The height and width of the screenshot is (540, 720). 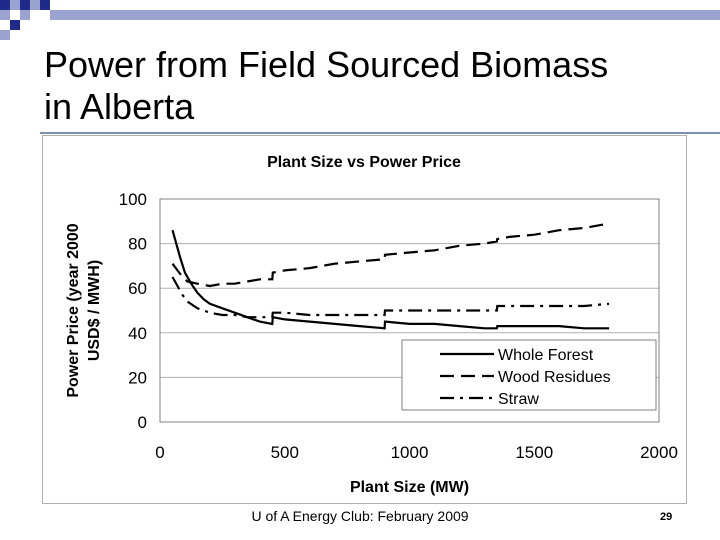 I want to click on page-number: 29, so click(x=666, y=517).